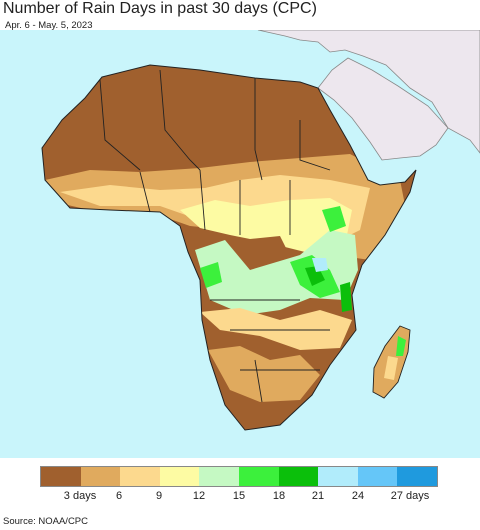 The image size is (480, 530). I want to click on legend-bar, so click(239, 476).